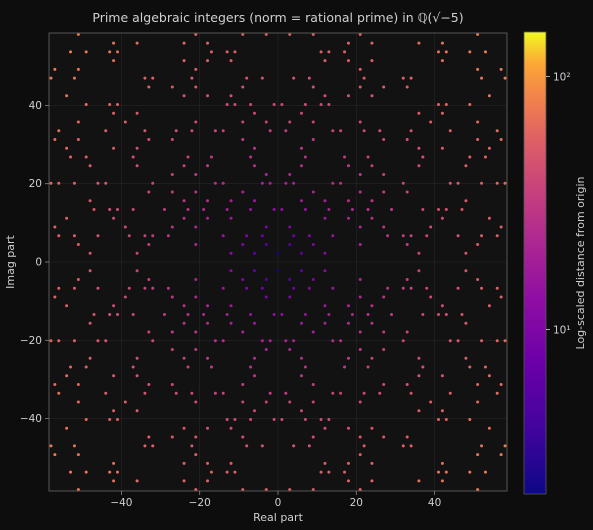  I want to click on y-tick-label: −20, so click(31, 341).